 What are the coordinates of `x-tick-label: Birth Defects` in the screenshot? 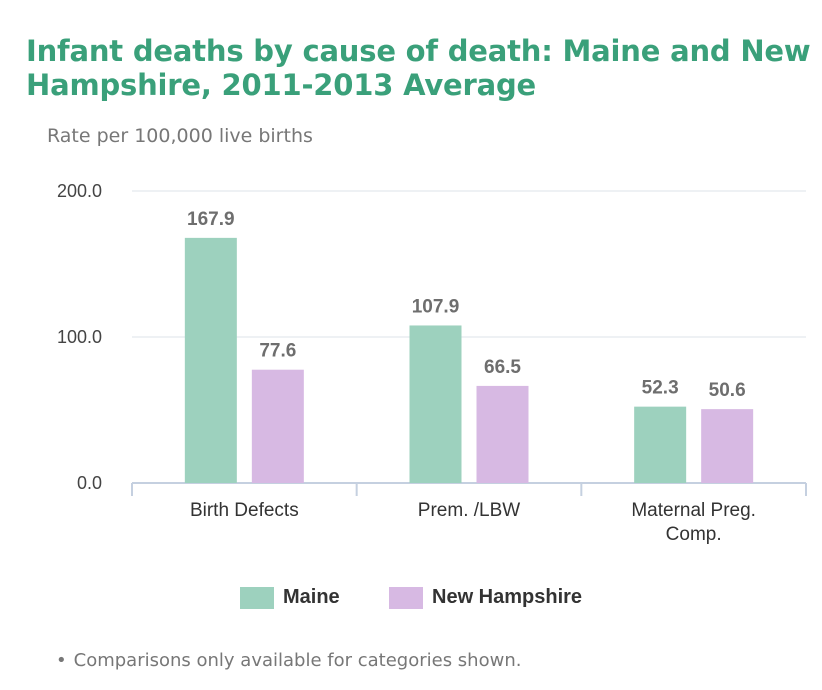 It's located at (244, 510).